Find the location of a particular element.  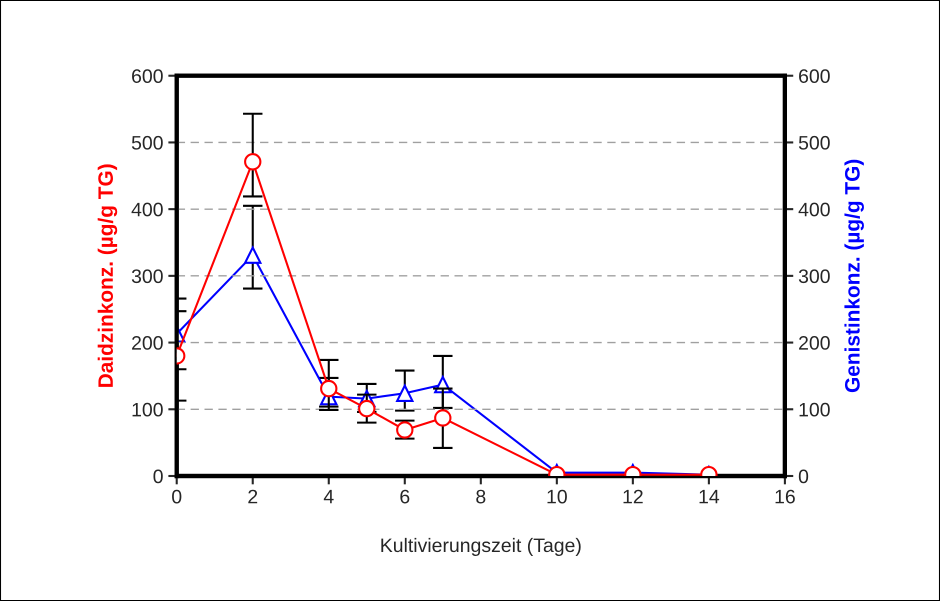

y-axis-title: Daidzinkonz. (µg/g TG) is located at coordinates (108, 275).